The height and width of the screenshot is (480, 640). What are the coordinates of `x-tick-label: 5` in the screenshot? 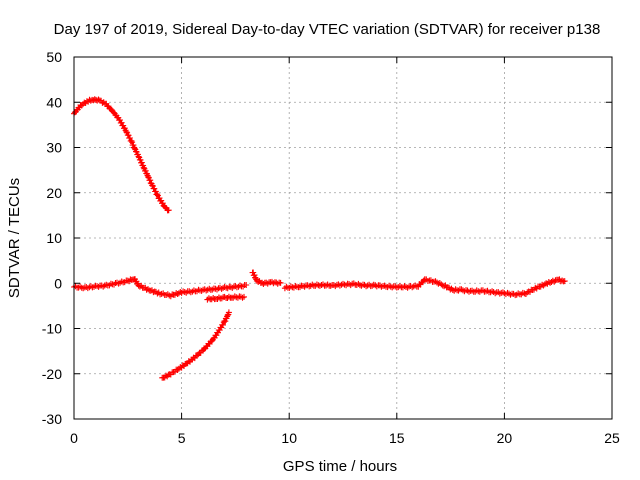 It's located at (182, 438).